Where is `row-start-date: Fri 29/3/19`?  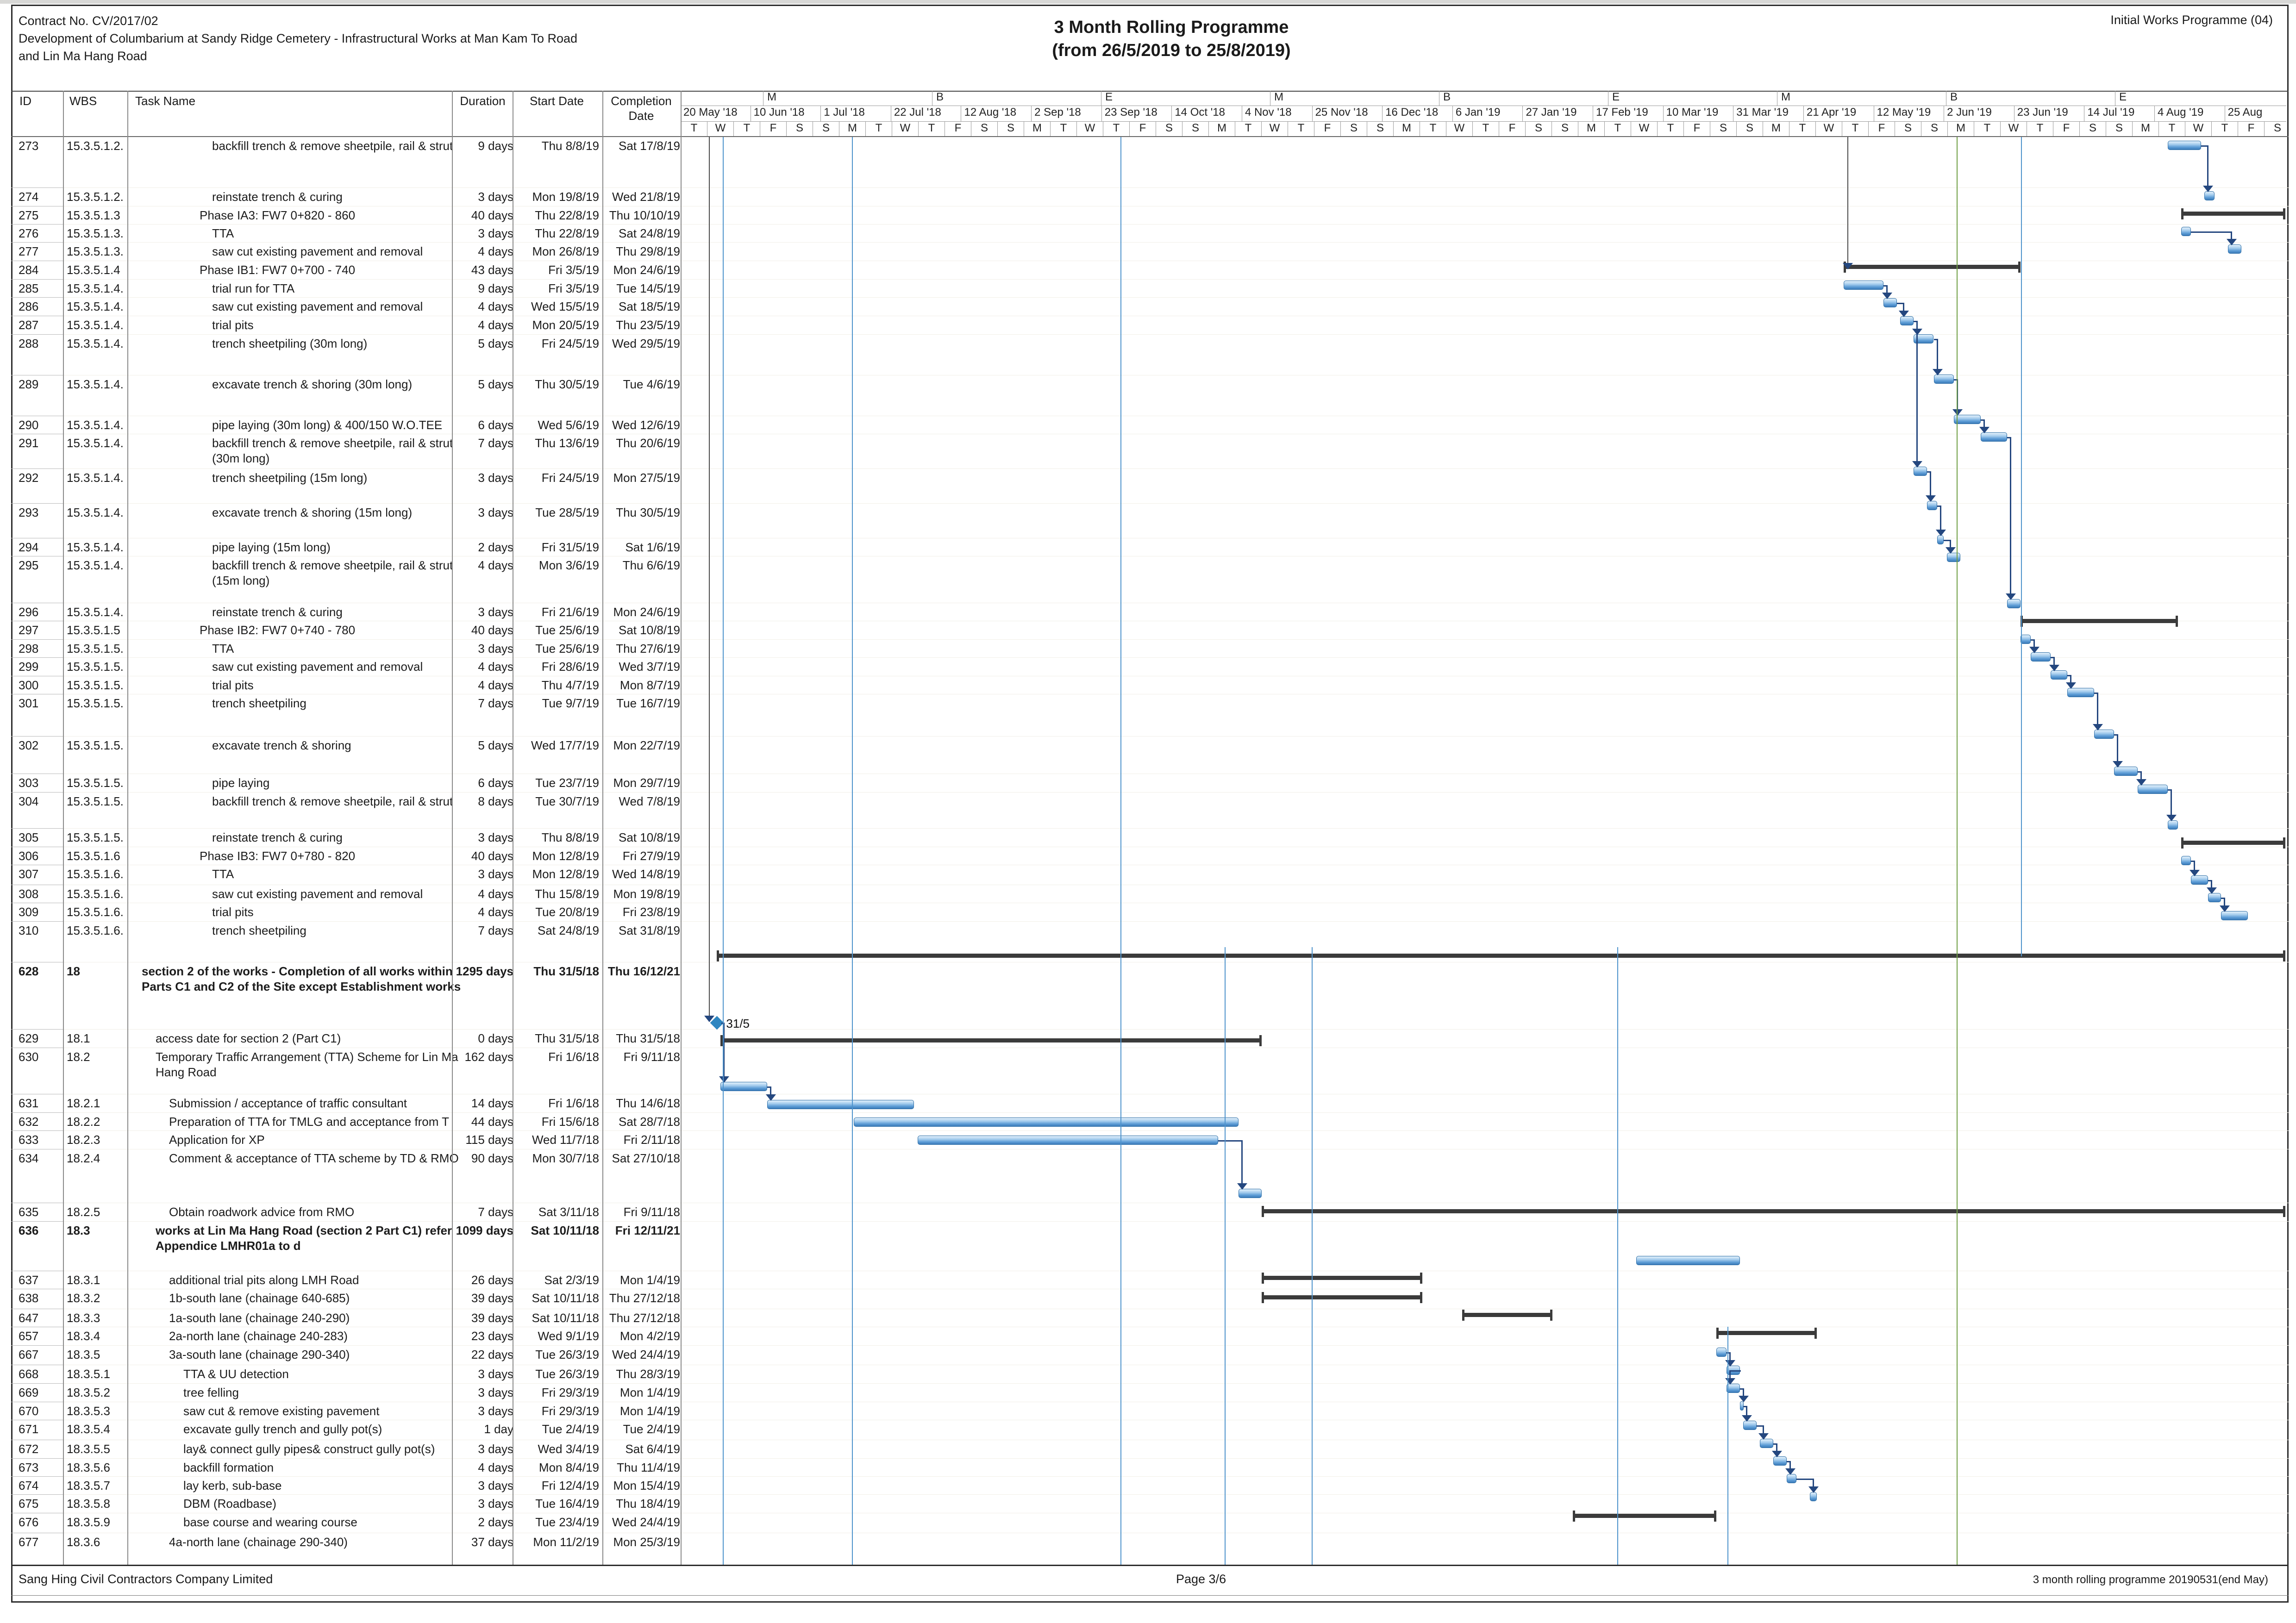 row-start-date: Fri 29/3/19 is located at coordinates (570, 1411).